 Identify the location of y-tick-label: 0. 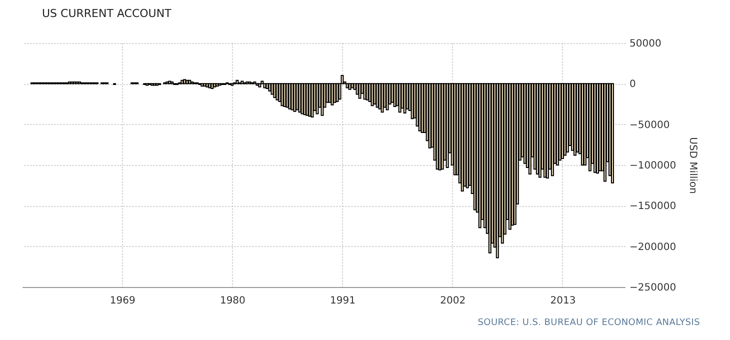
(633, 84).